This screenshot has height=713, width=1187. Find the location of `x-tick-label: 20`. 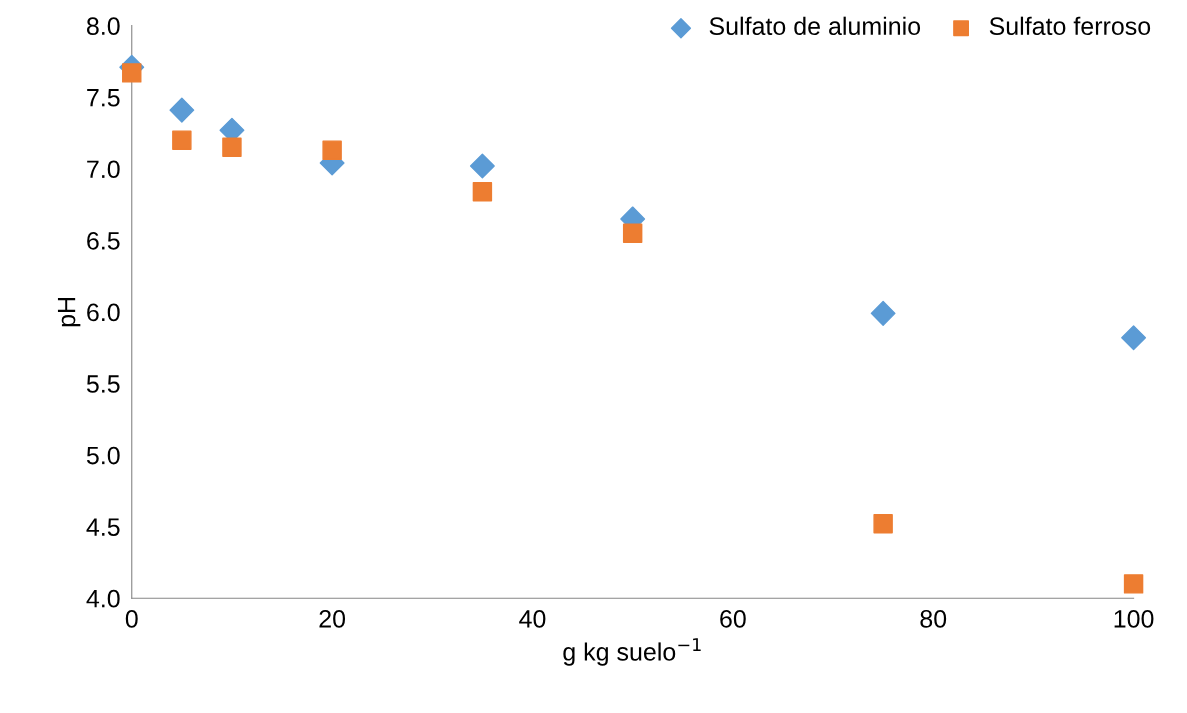

x-tick-label: 20 is located at coordinates (332, 618).